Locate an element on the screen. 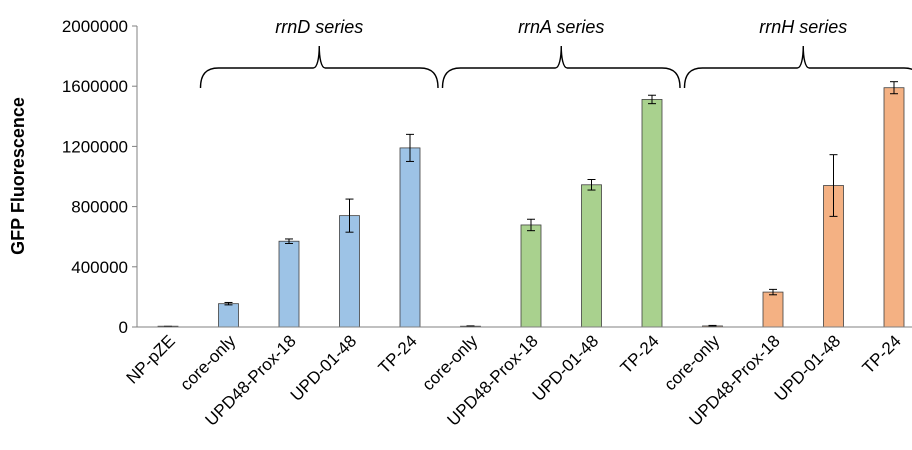  group-label: rrnD series is located at coordinates (319, 27).